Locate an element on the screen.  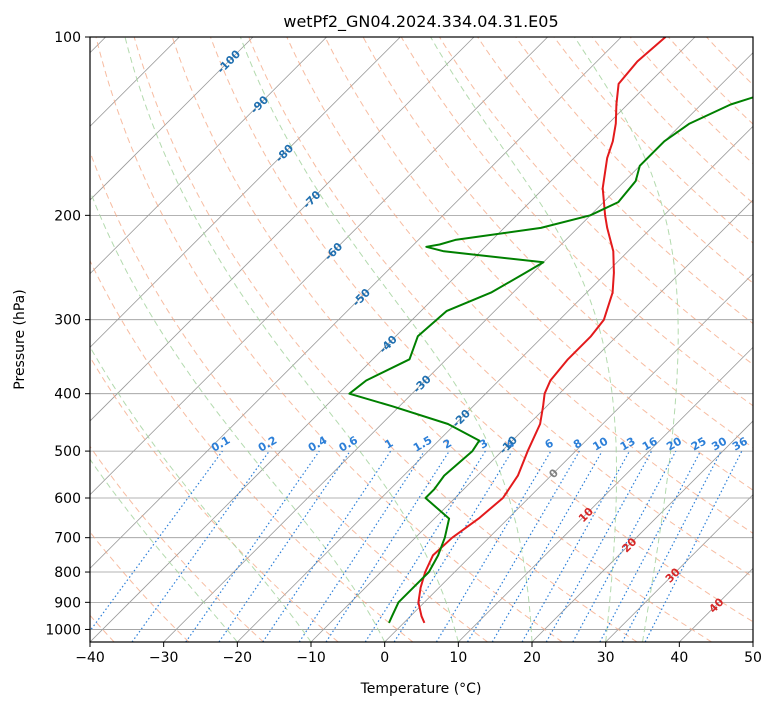
x-tick-label: −20 is located at coordinates (238, 658).